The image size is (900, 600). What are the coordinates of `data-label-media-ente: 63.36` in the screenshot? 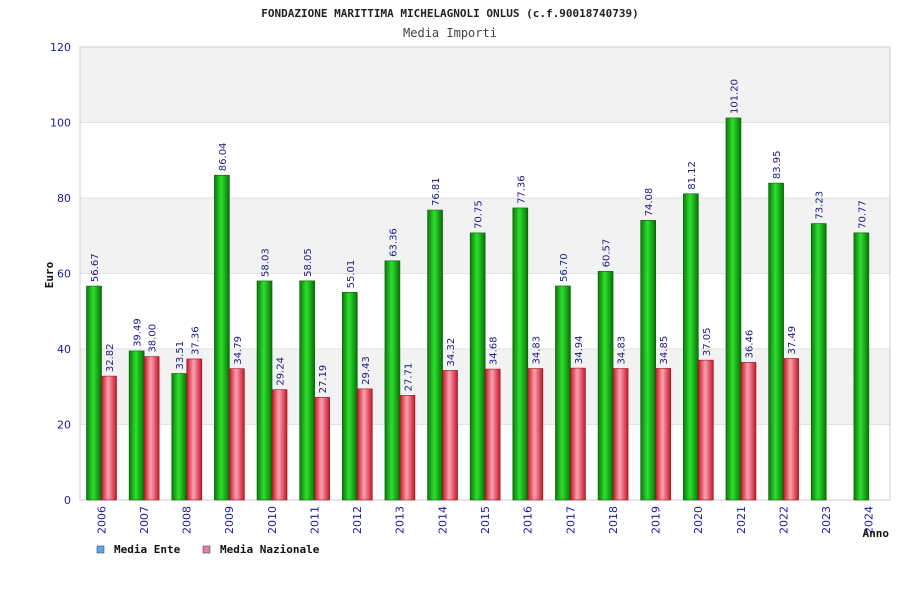 It's located at (393, 242).